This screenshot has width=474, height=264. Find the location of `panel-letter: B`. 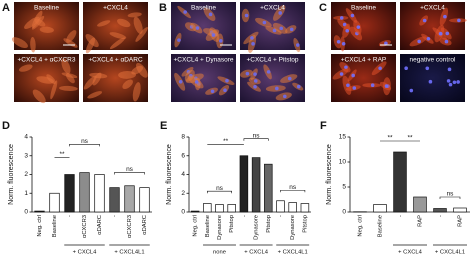

panel-letter: B is located at coordinates (163, 8).